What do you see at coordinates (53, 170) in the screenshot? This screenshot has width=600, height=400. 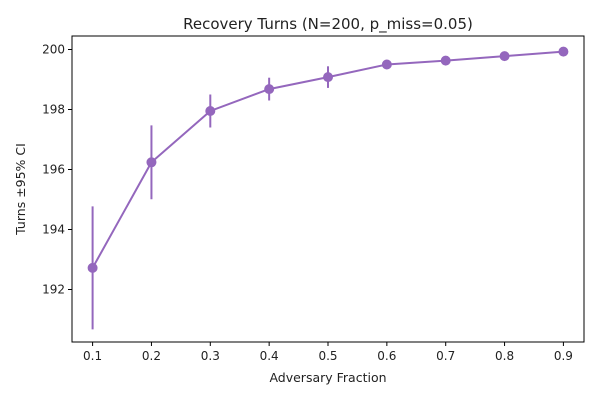 I see `y-tick-label: 196` at bounding box center [53, 170].